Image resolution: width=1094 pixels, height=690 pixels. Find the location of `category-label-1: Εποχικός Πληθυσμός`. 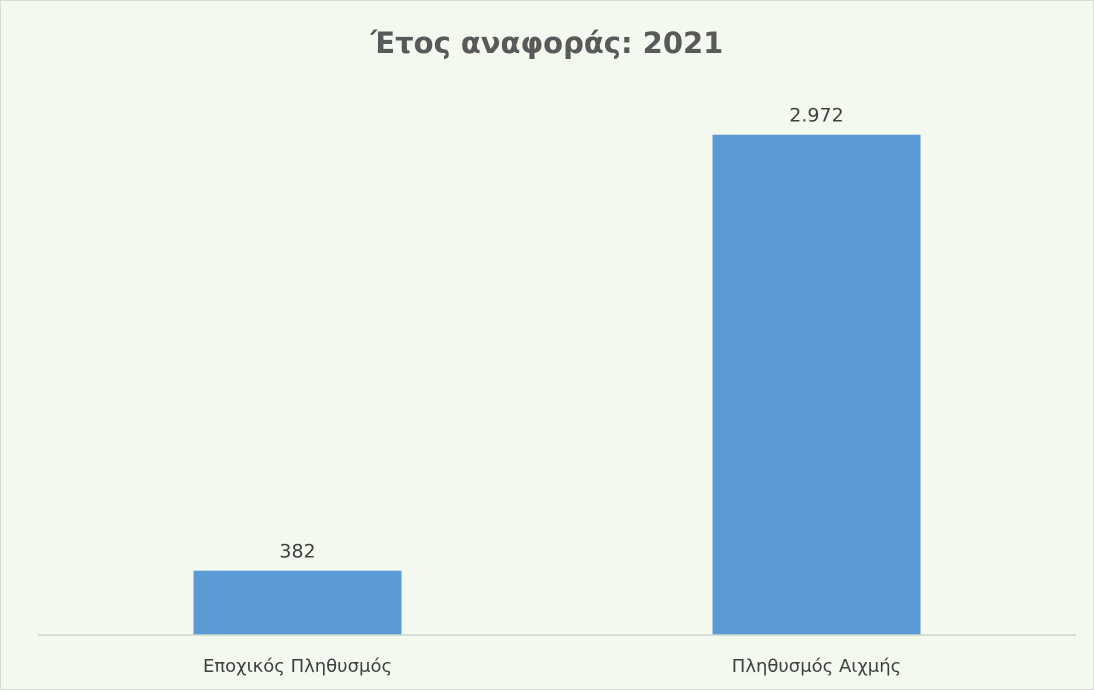

category-label-1: Εποχικός Πληθυσμός is located at coordinates (297, 666).